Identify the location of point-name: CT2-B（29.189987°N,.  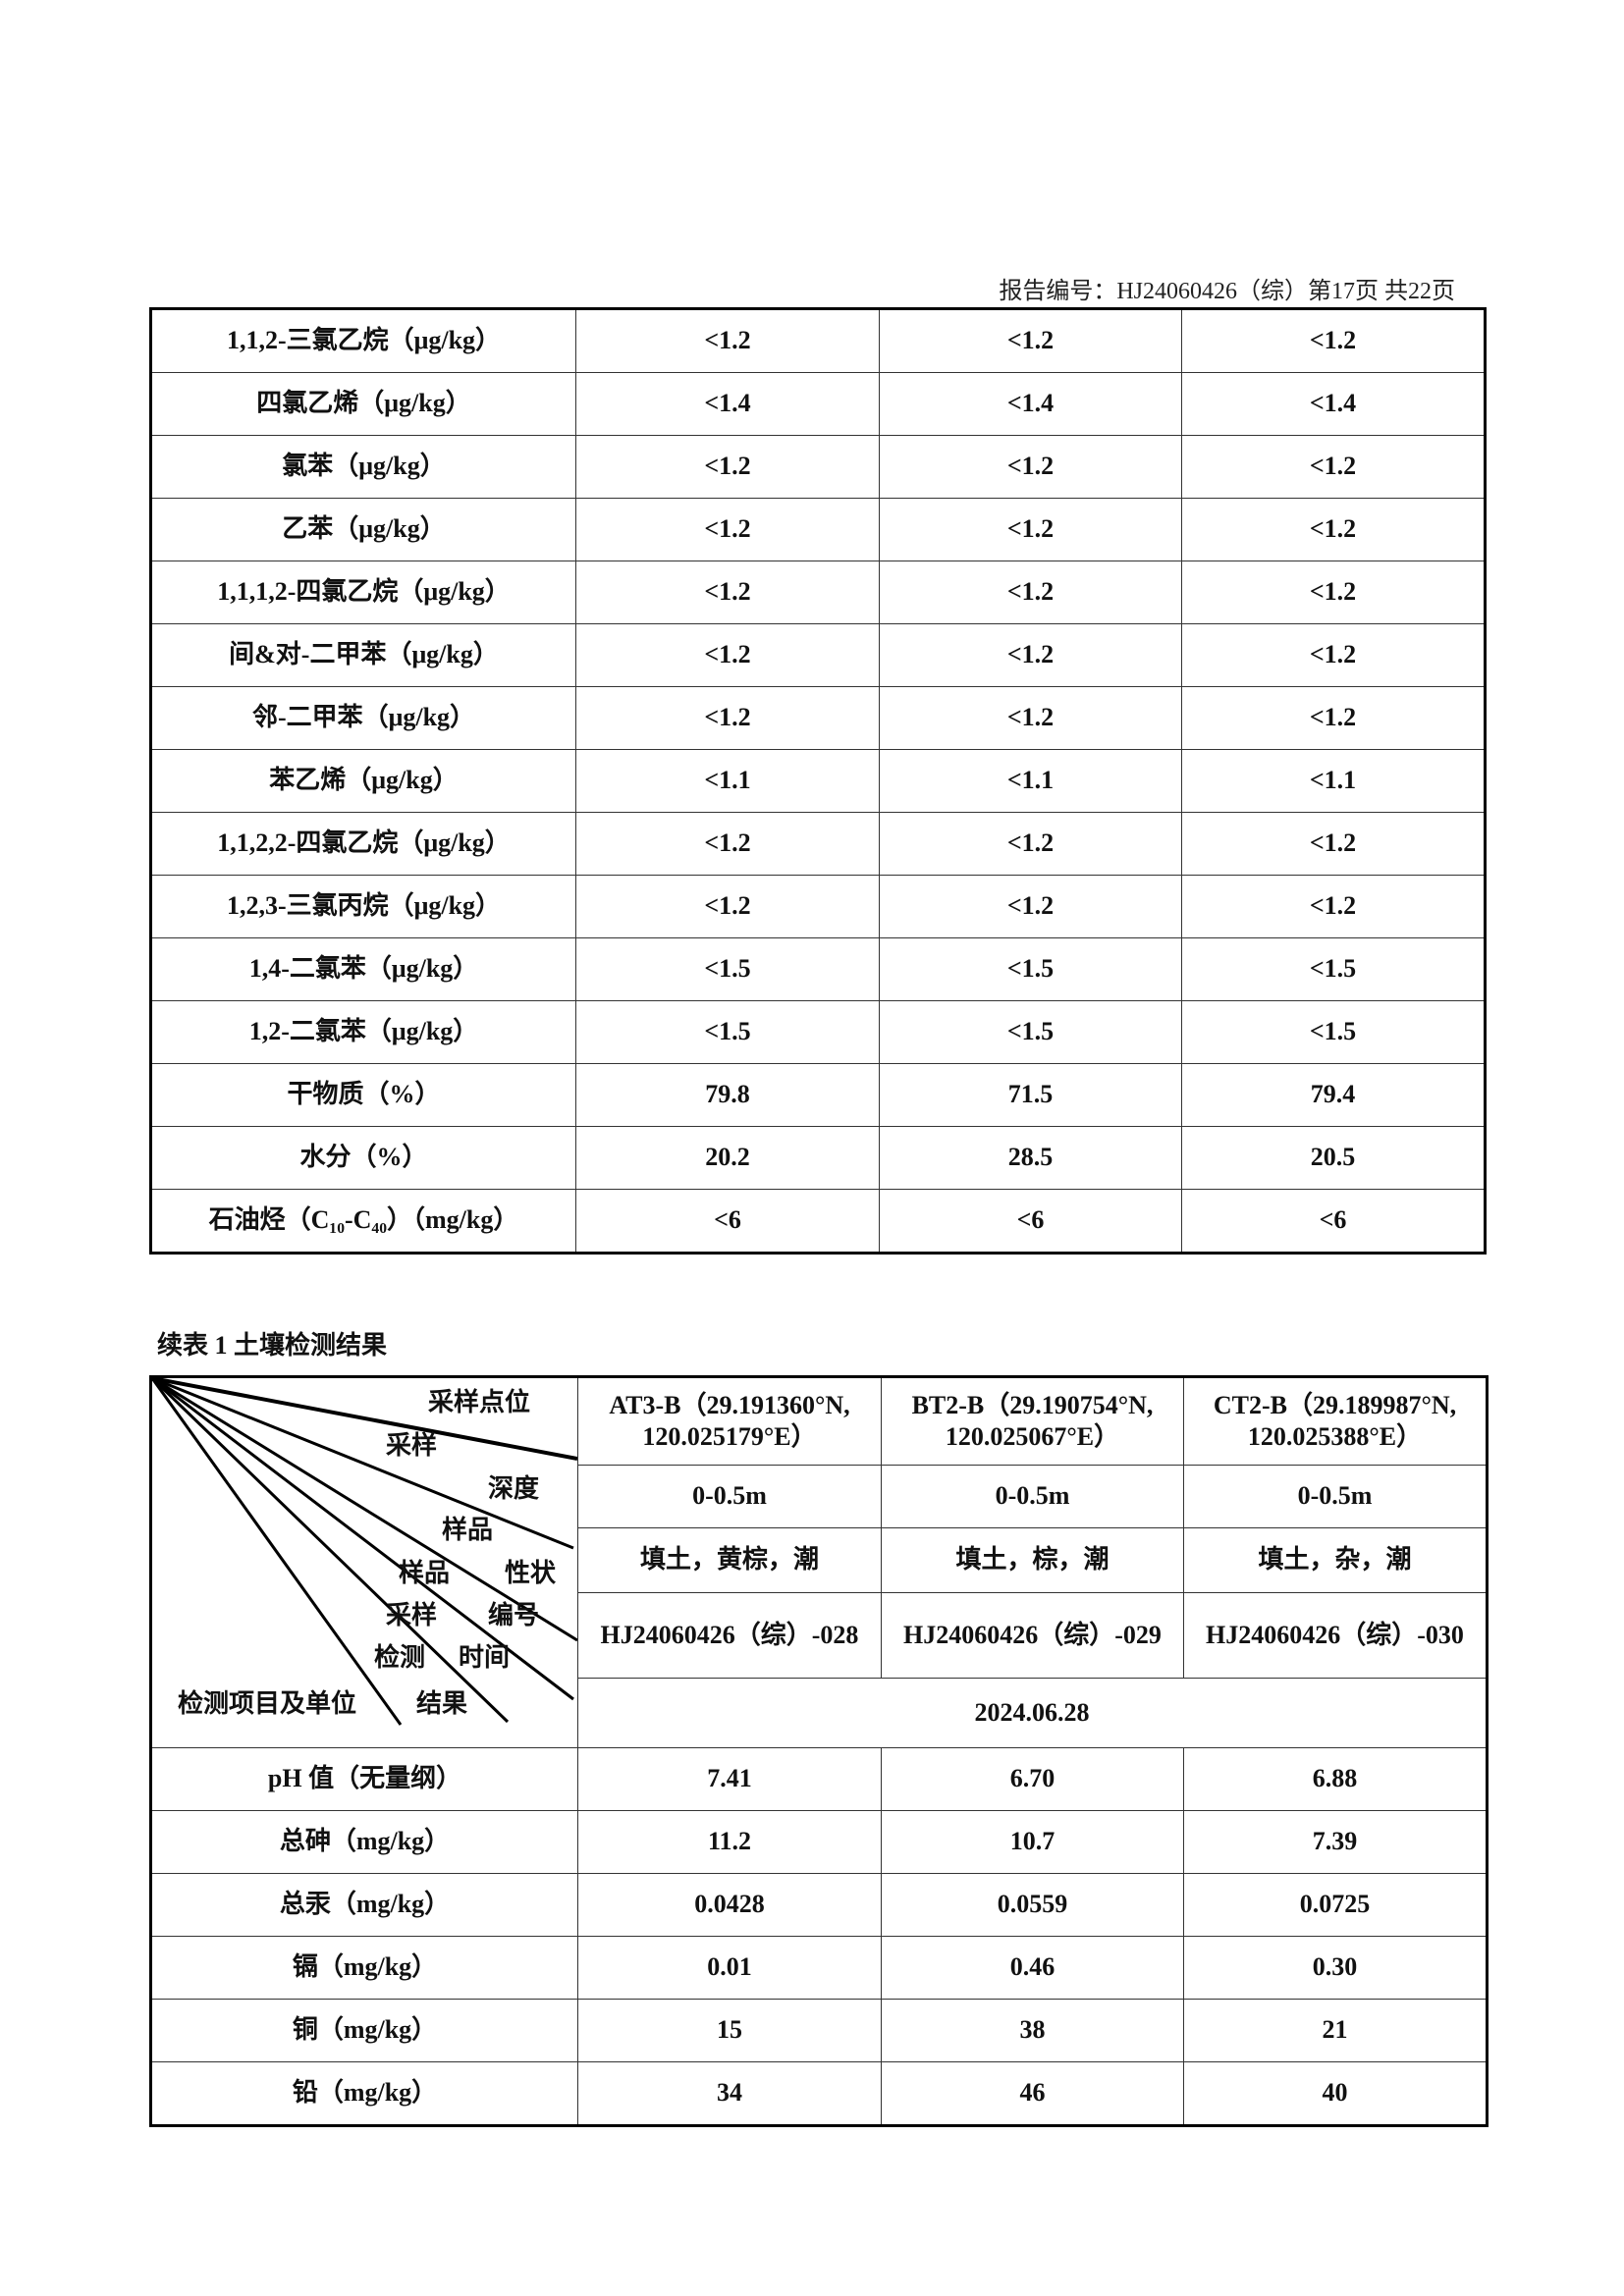
(1335, 1404).